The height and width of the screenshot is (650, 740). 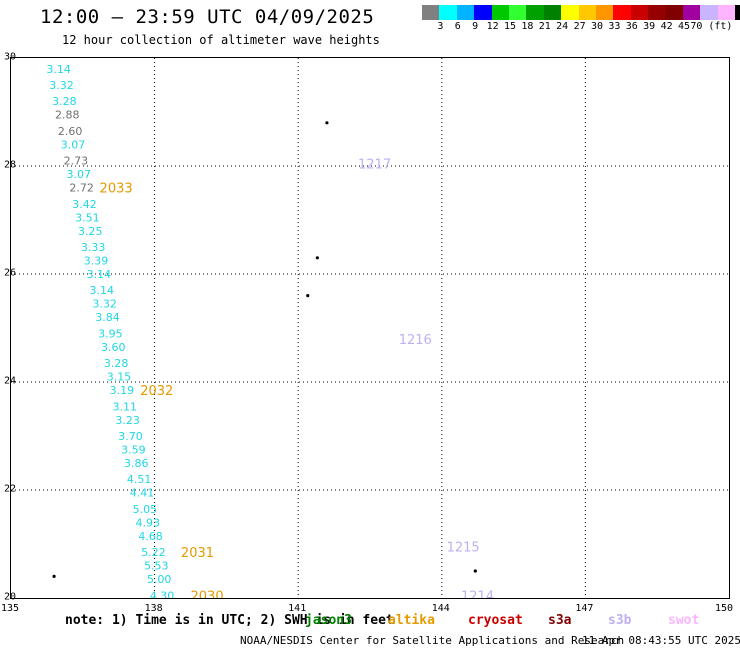 What do you see at coordinates (110, 333) in the screenshot?
I see `wave-height-value: 3.95` at bounding box center [110, 333].